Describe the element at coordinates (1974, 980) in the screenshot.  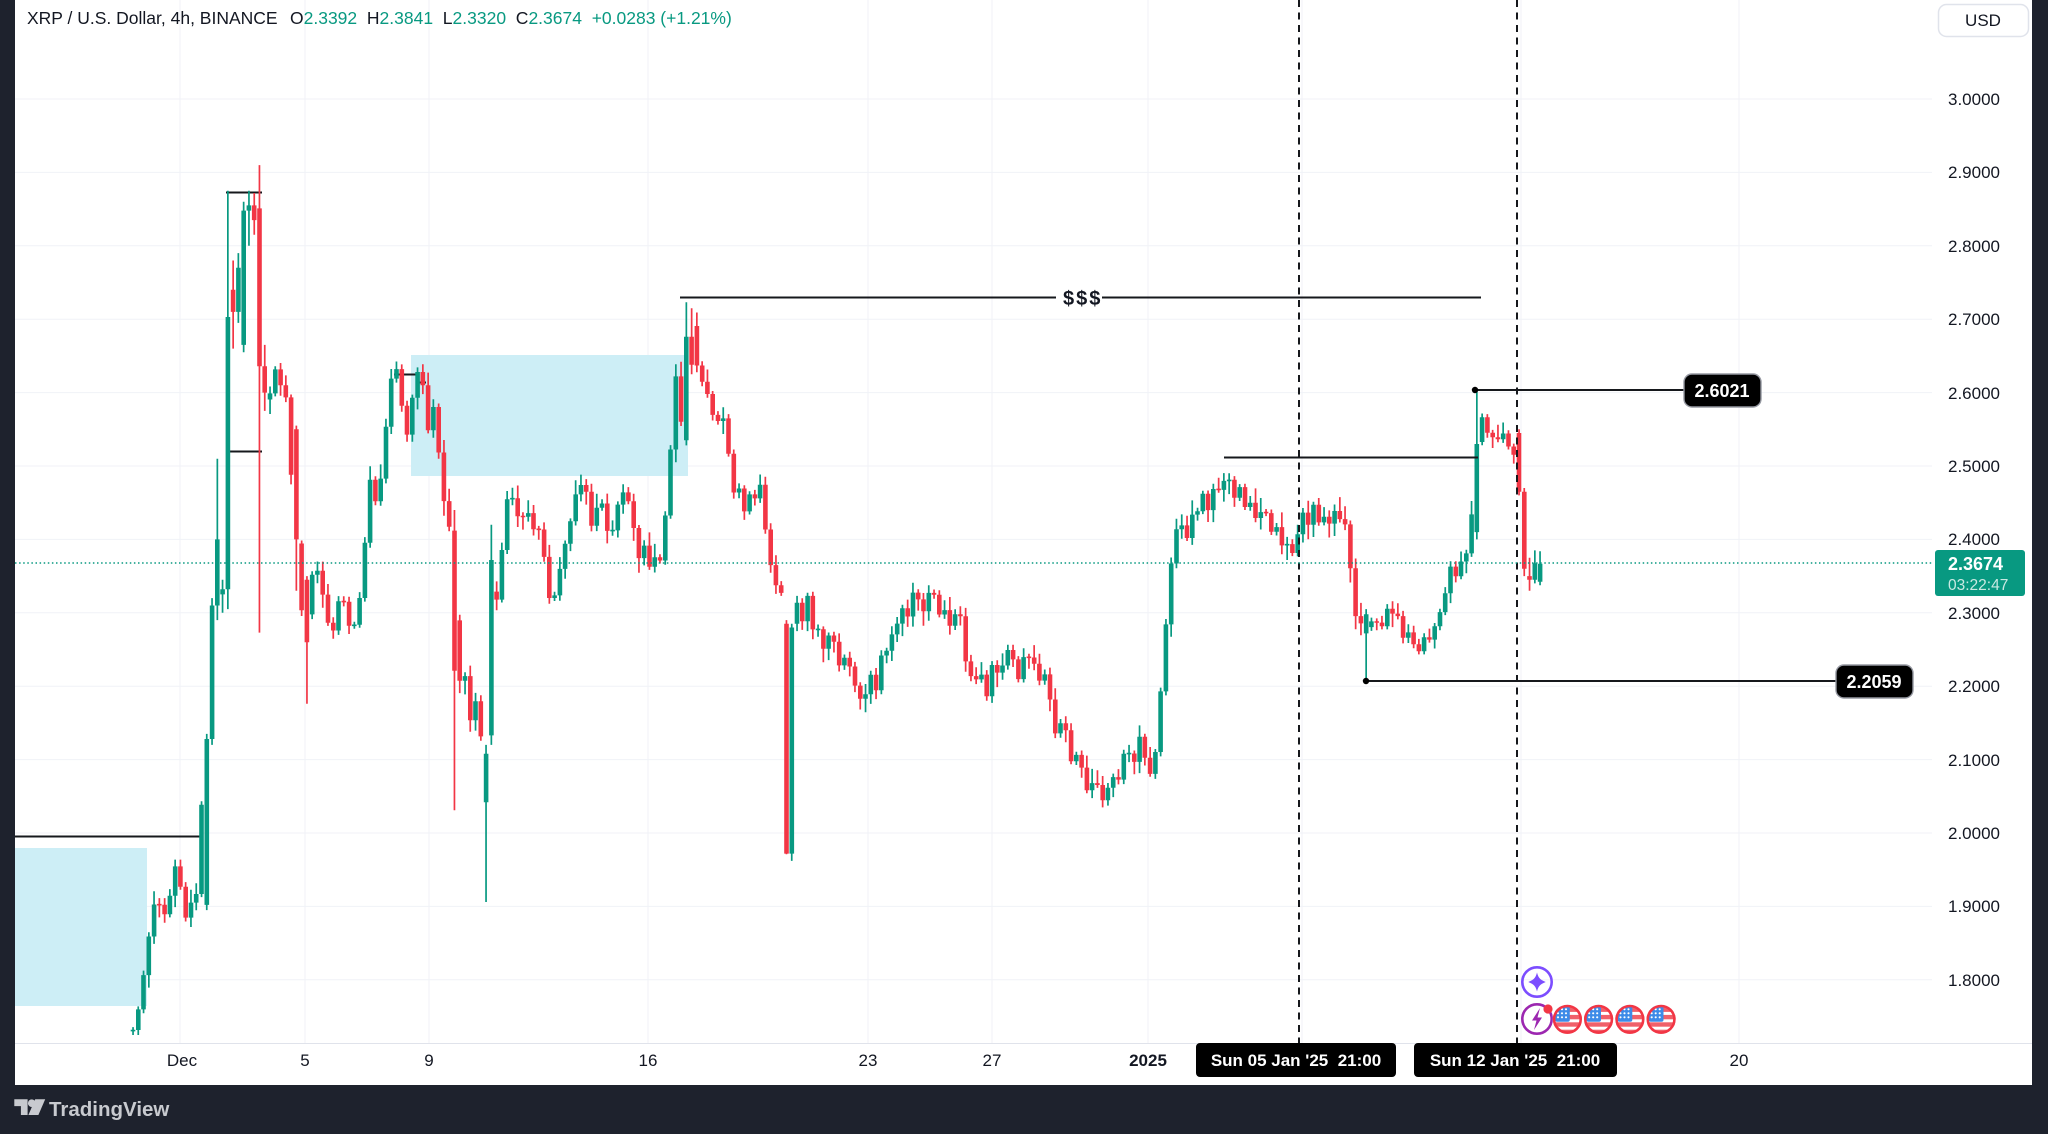
I see `svg-text: 1.8000` at that location.